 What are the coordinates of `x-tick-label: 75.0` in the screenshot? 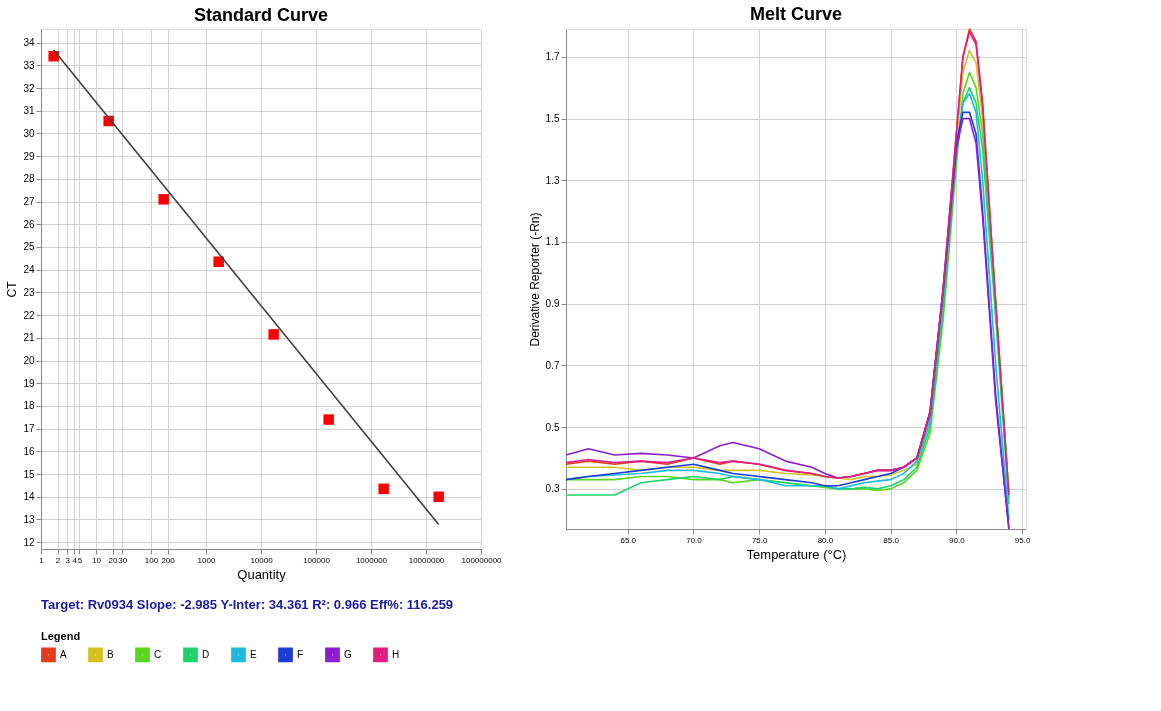 It's located at (760, 540).